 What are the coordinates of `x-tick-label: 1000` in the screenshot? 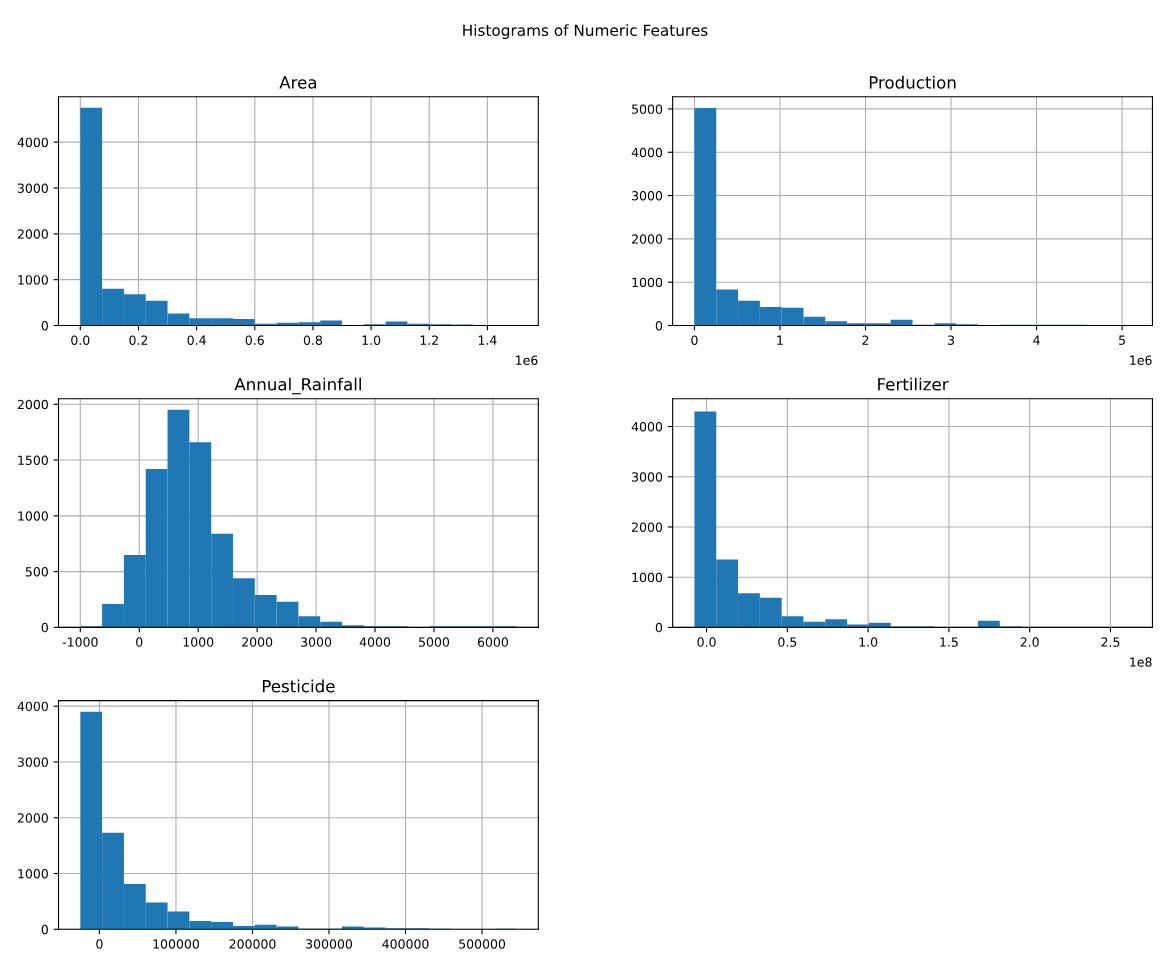 It's located at (198, 642).